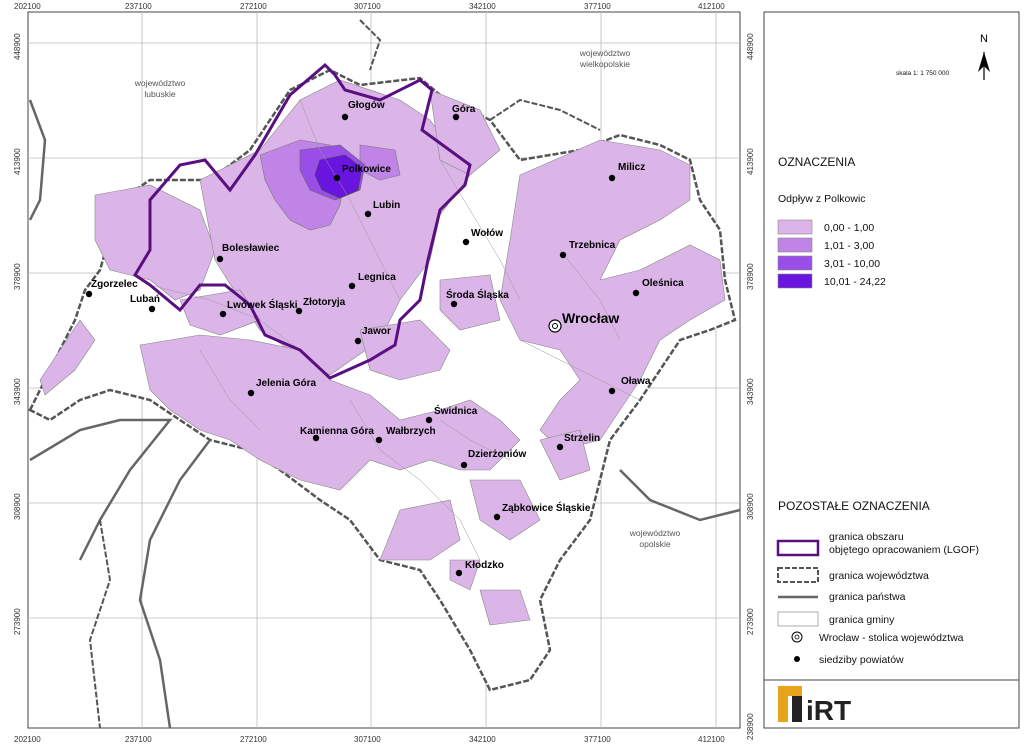 The width and height of the screenshot is (1024, 747). I want to click on city-label: Głogów, so click(366, 105).